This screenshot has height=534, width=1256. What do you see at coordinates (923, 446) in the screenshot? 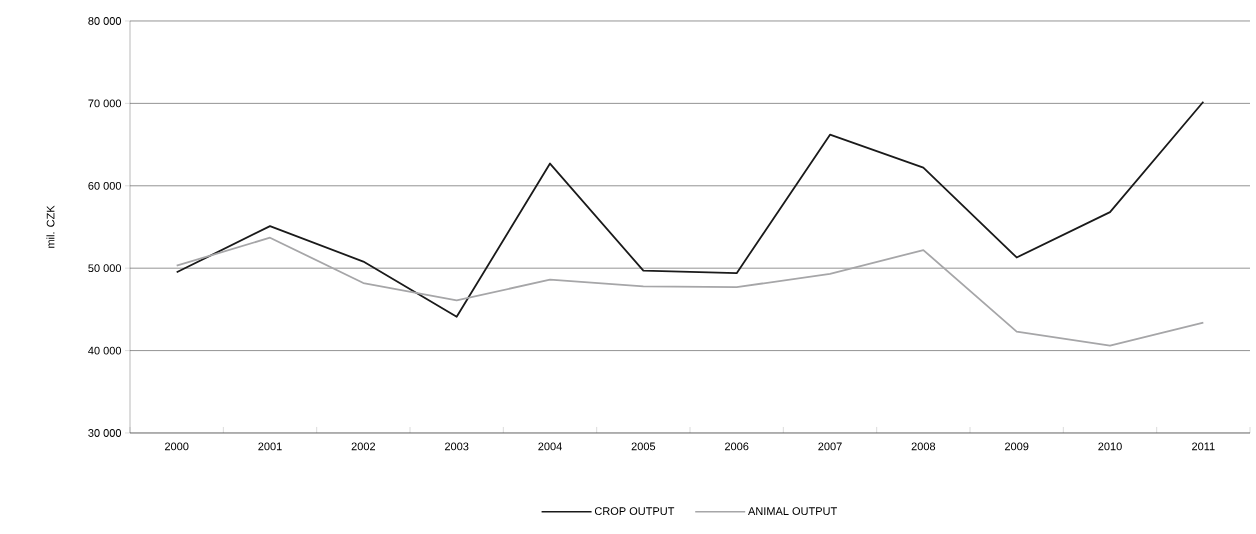
I see `x-tick-label: 2008` at bounding box center [923, 446].